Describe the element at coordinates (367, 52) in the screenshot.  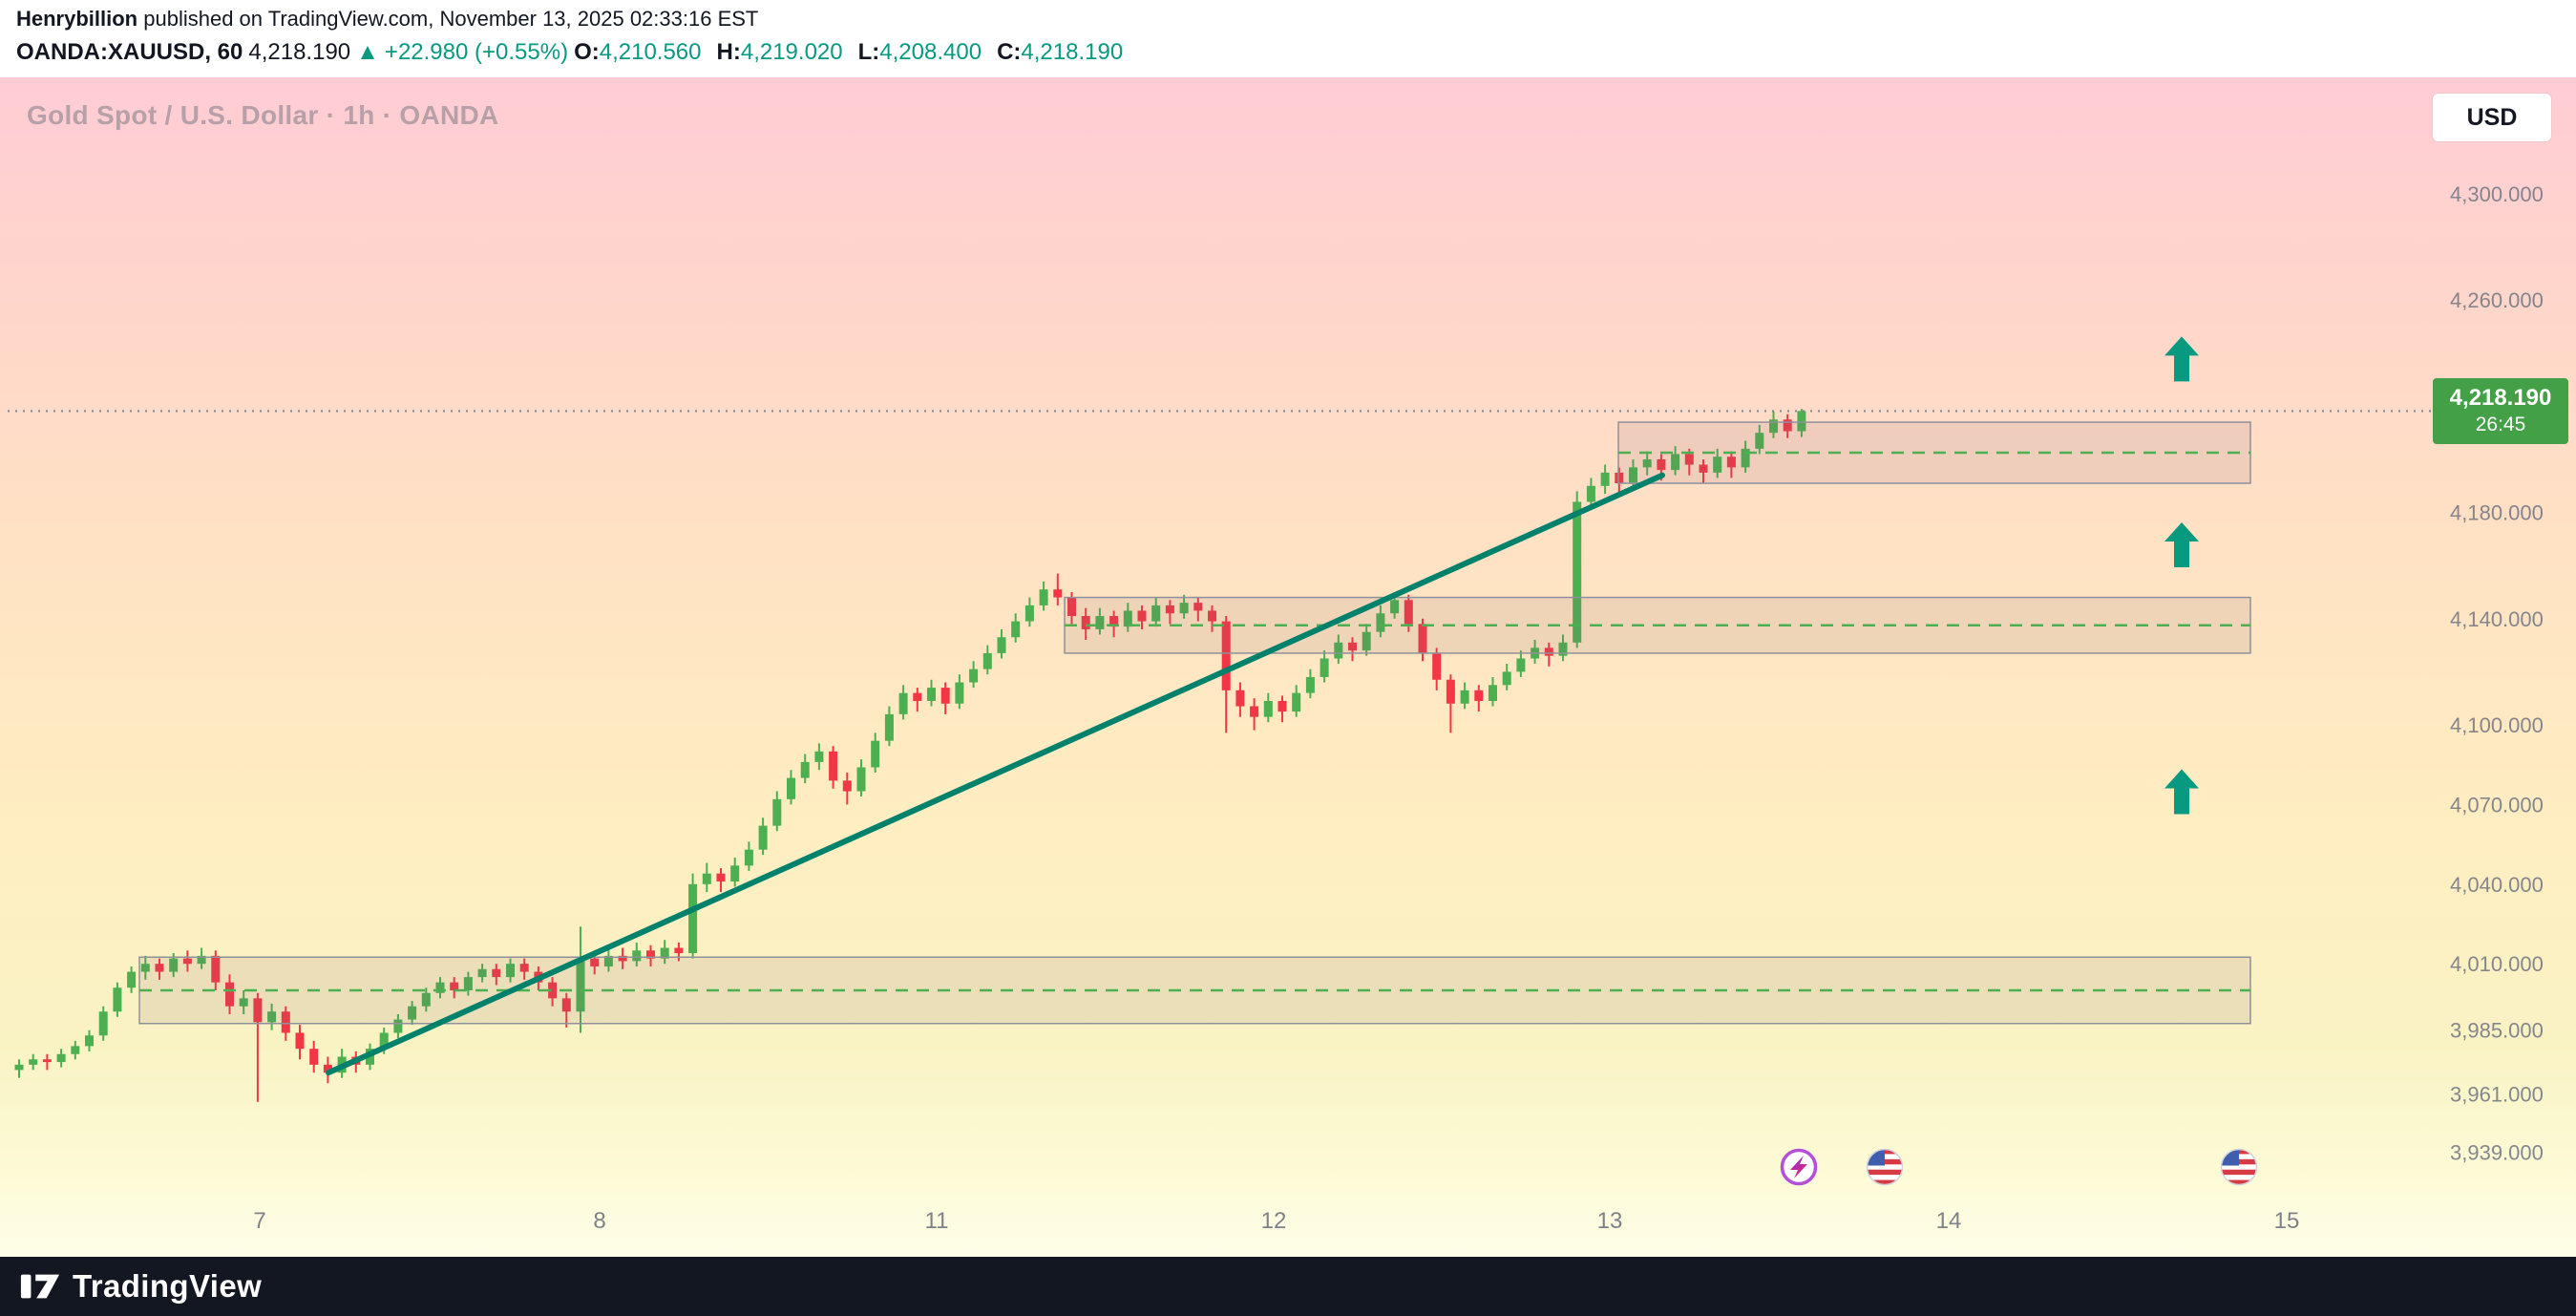
I see `change-arrow-icon: ▲` at that location.